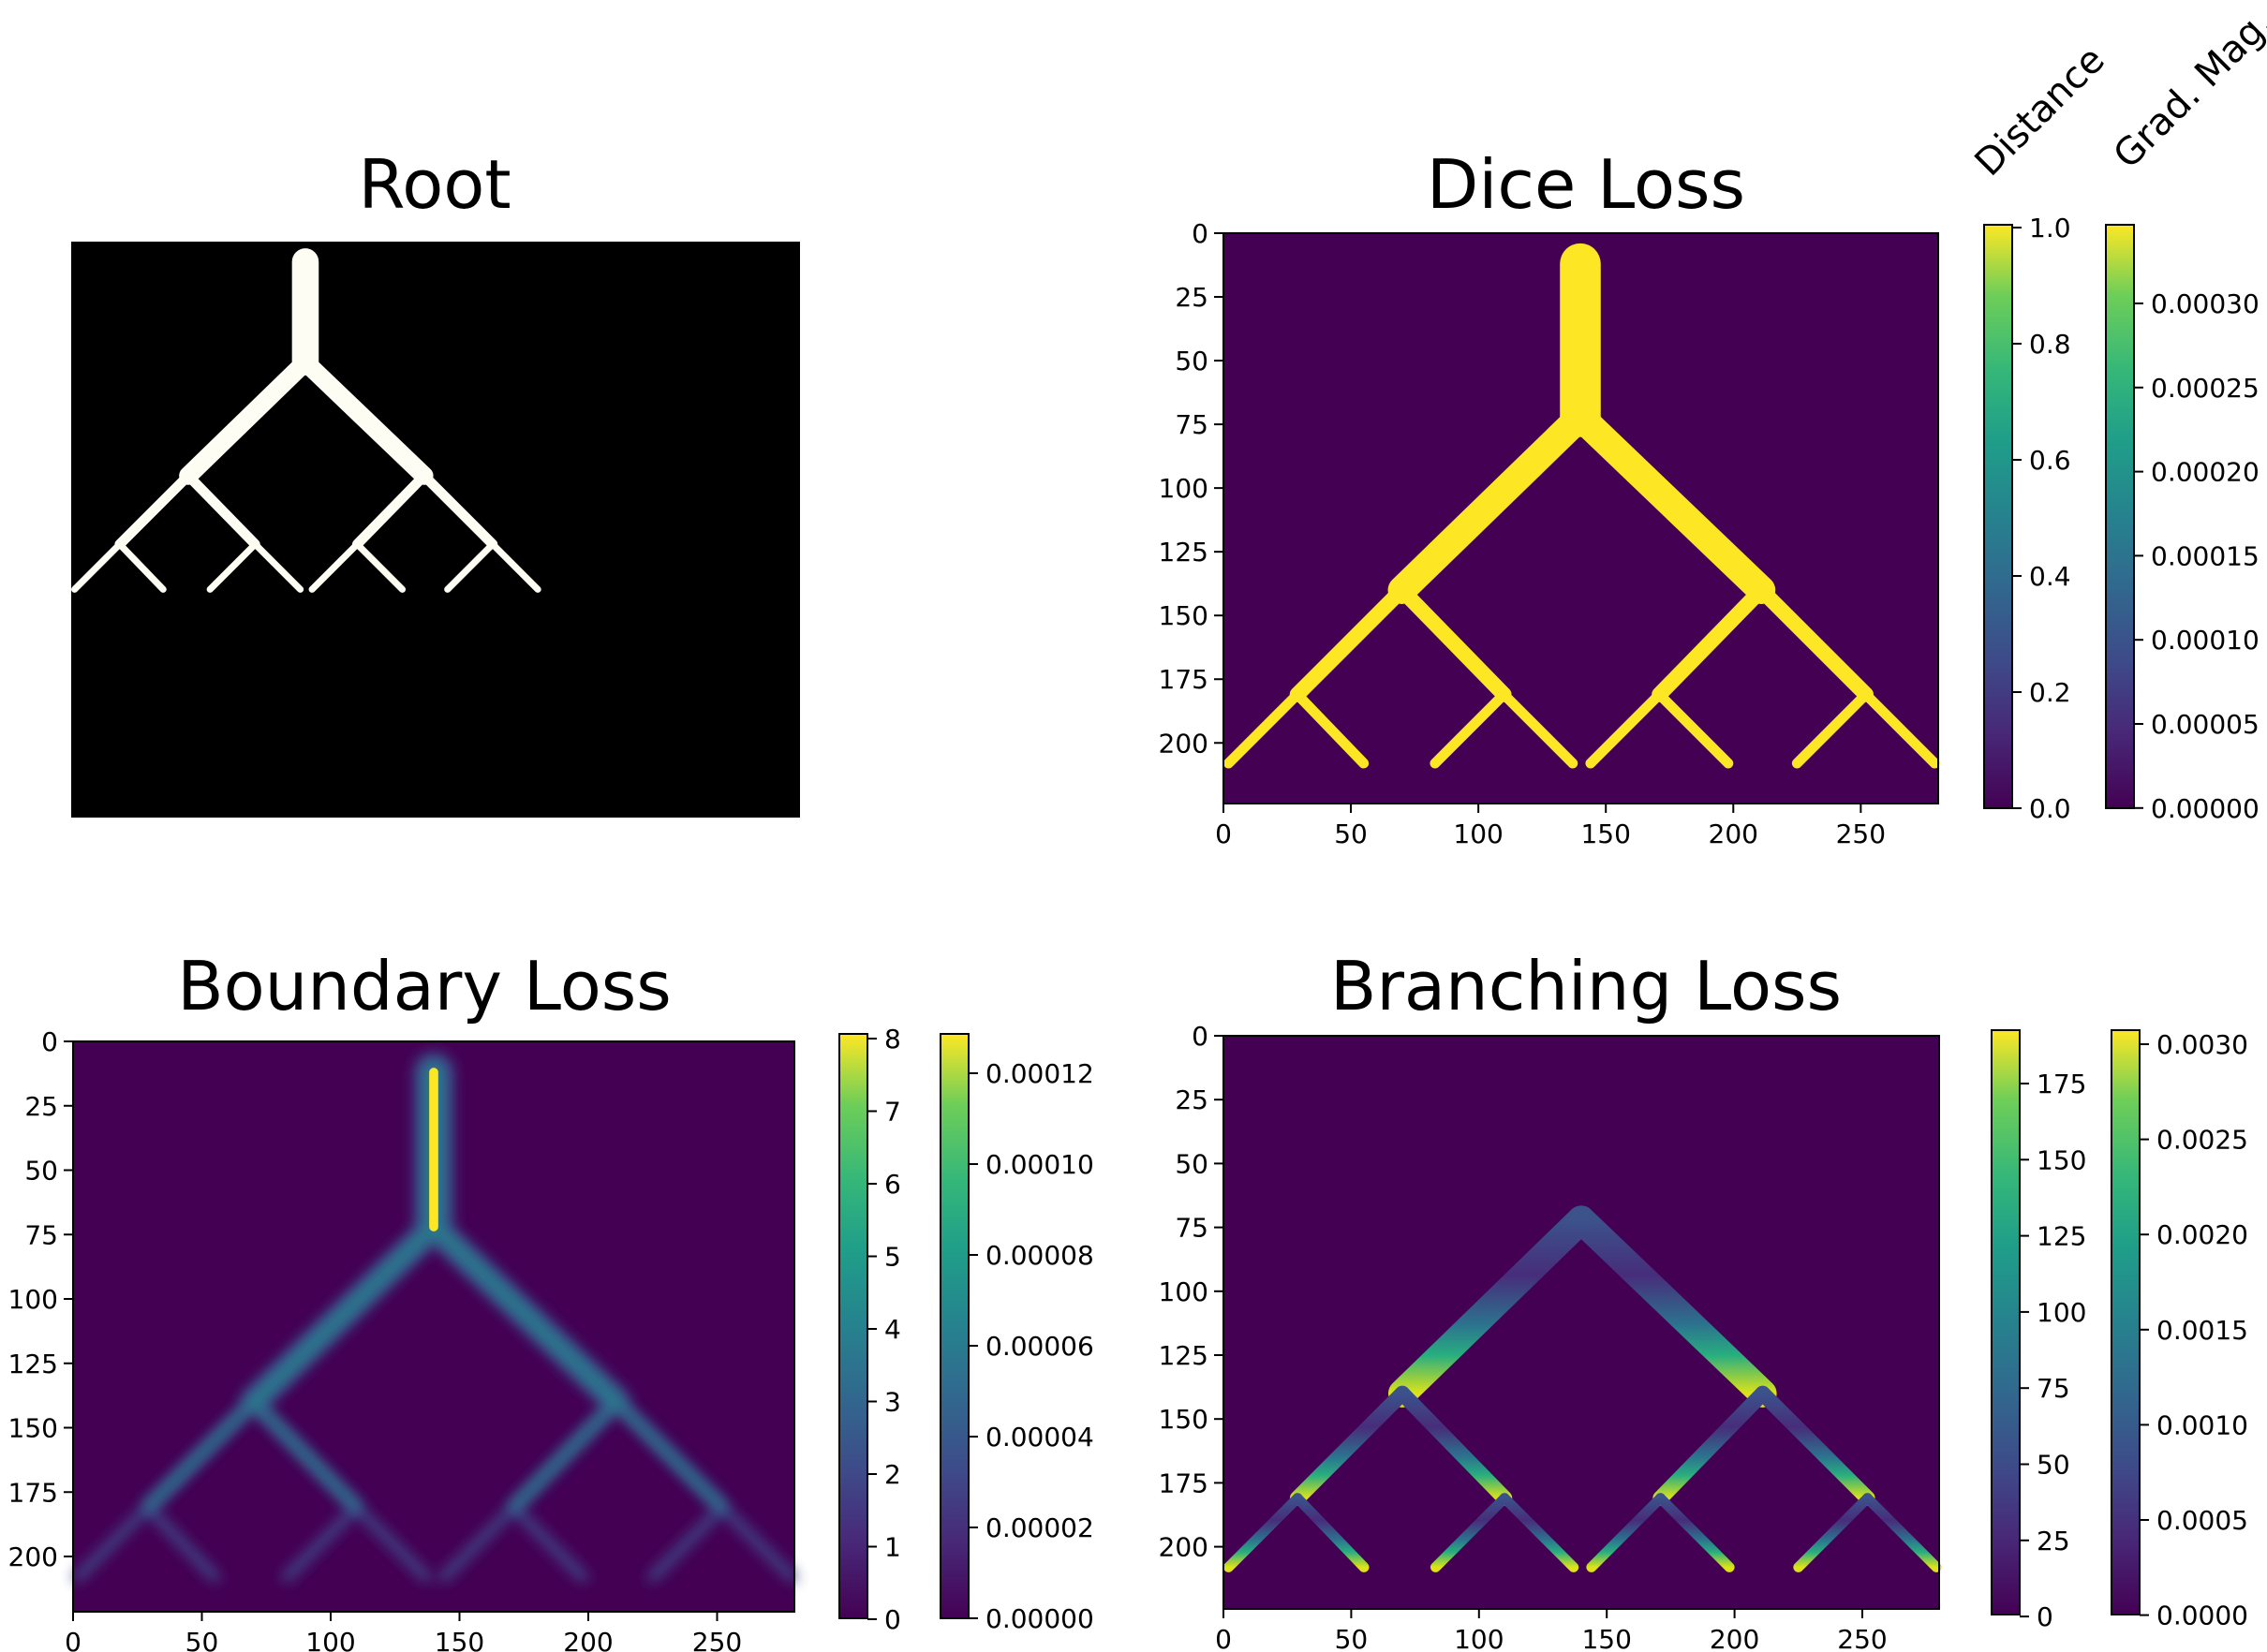 Image resolution: width=2267 pixels, height=1652 pixels. What do you see at coordinates (1551, 1630) in the screenshot?
I see `branching-x-axis: 0 50 100 150 200 250` at bounding box center [1551, 1630].